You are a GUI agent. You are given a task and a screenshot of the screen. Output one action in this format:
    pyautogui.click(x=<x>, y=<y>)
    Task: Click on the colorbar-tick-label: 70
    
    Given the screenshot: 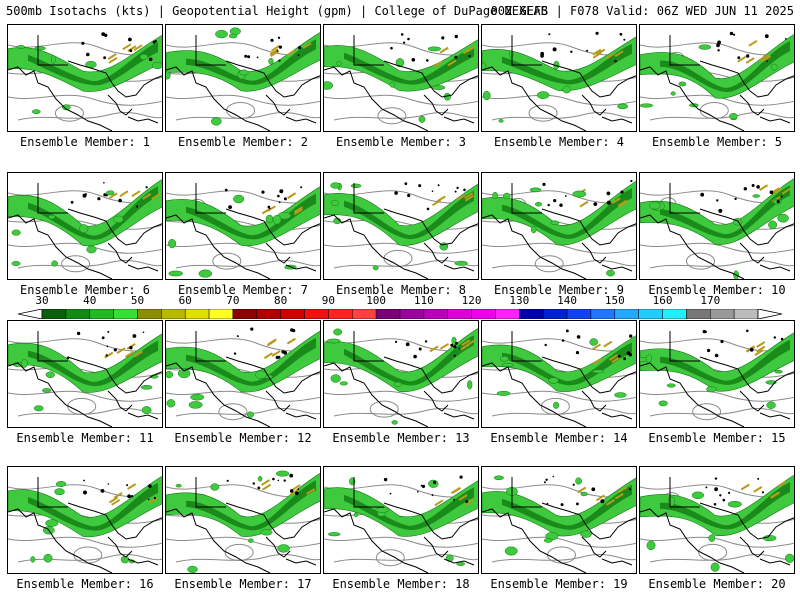 What is the action you would take?
    pyautogui.click(x=233, y=300)
    